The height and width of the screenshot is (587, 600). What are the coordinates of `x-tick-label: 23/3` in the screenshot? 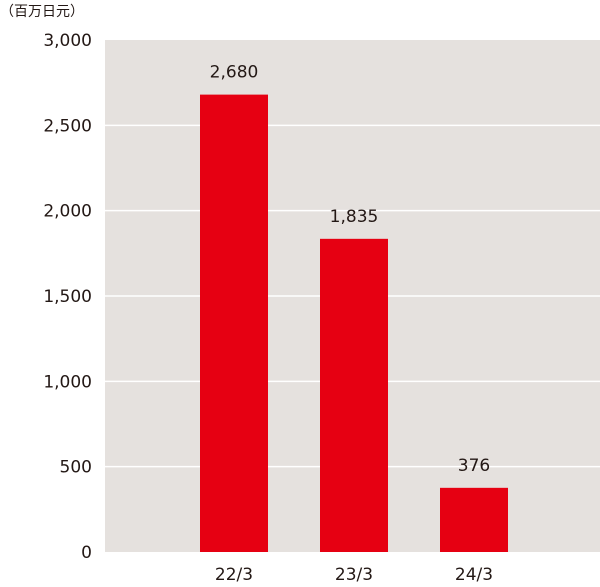 It's located at (354, 575).